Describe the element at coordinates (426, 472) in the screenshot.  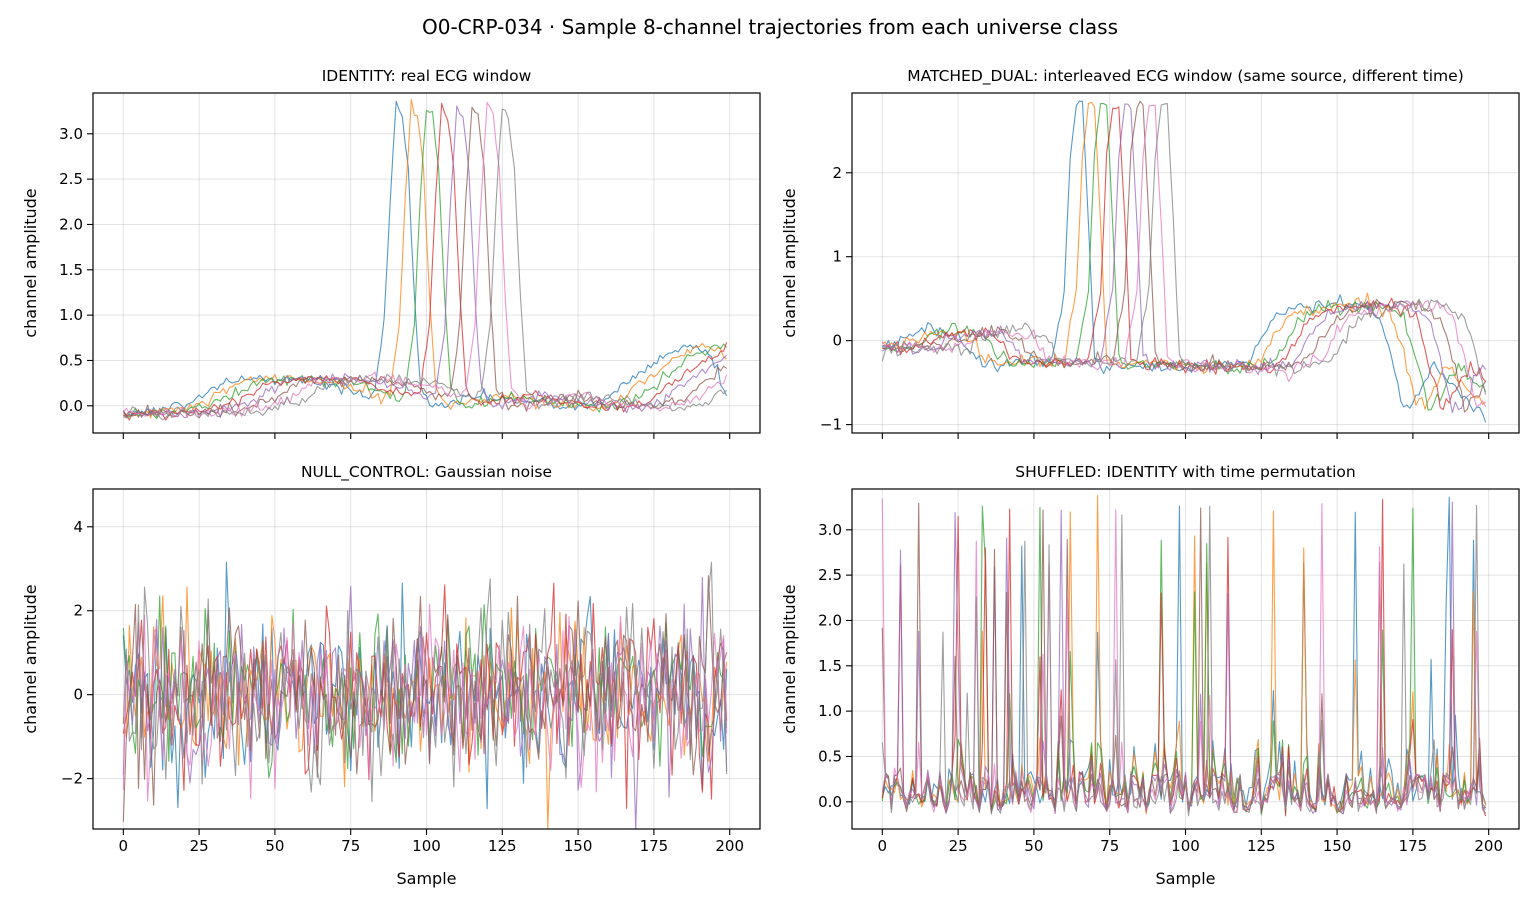
I see `subplot-title: NULL_CONTROL: Gaussian noise` at that location.